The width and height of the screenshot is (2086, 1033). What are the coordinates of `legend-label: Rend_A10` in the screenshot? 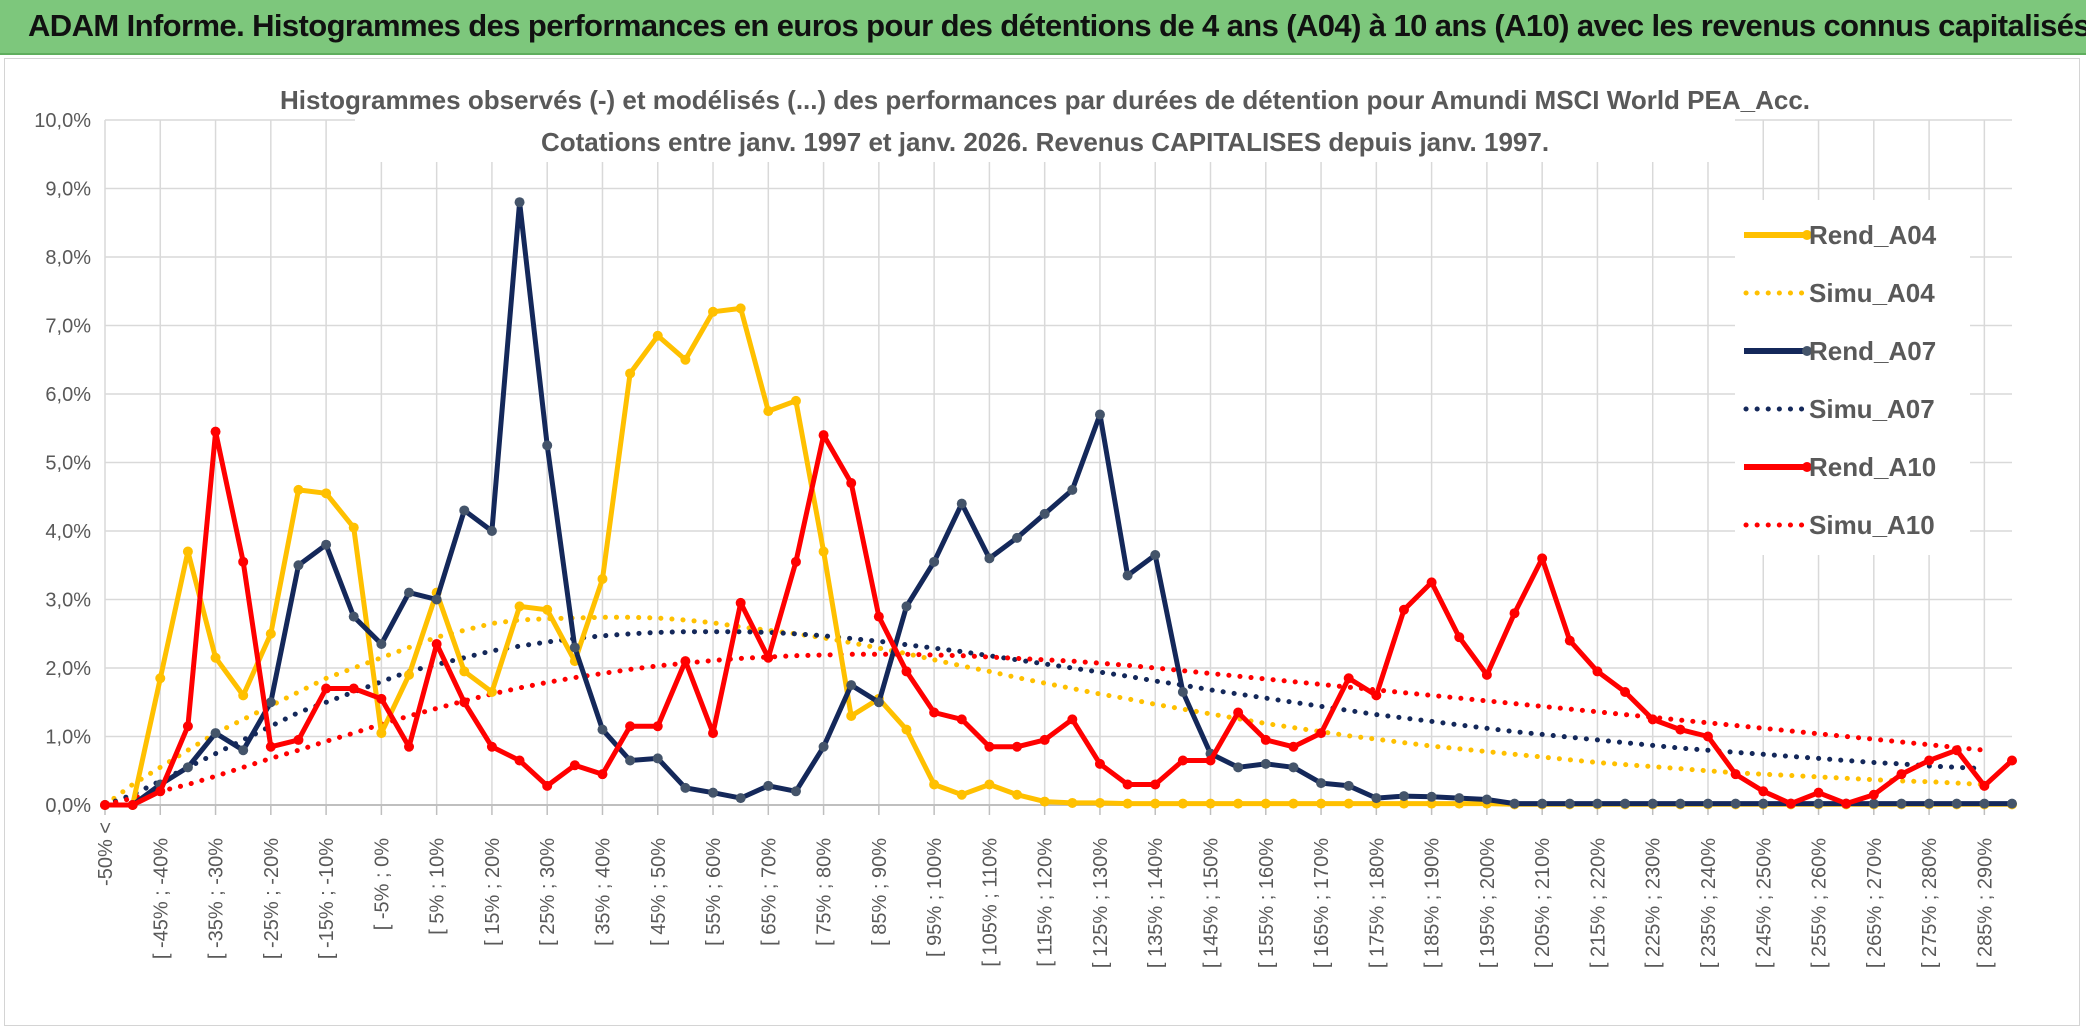 It's located at (1872, 467).